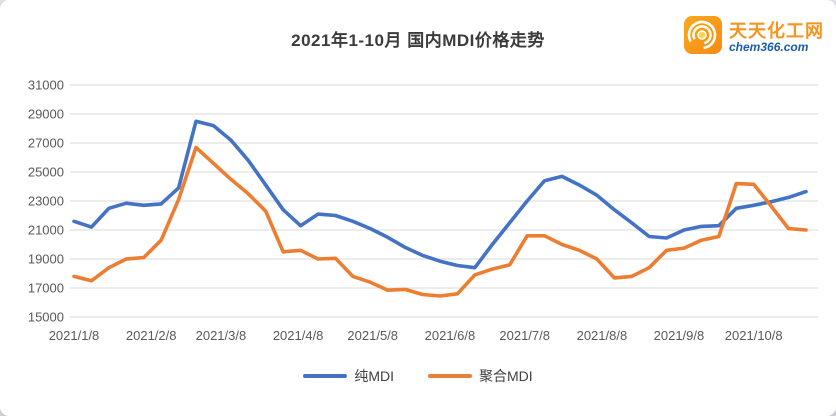 The image size is (836, 416). Describe the element at coordinates (769, 46) in the screenshot. I see `logo-site-domain: chem366.com` at that location.